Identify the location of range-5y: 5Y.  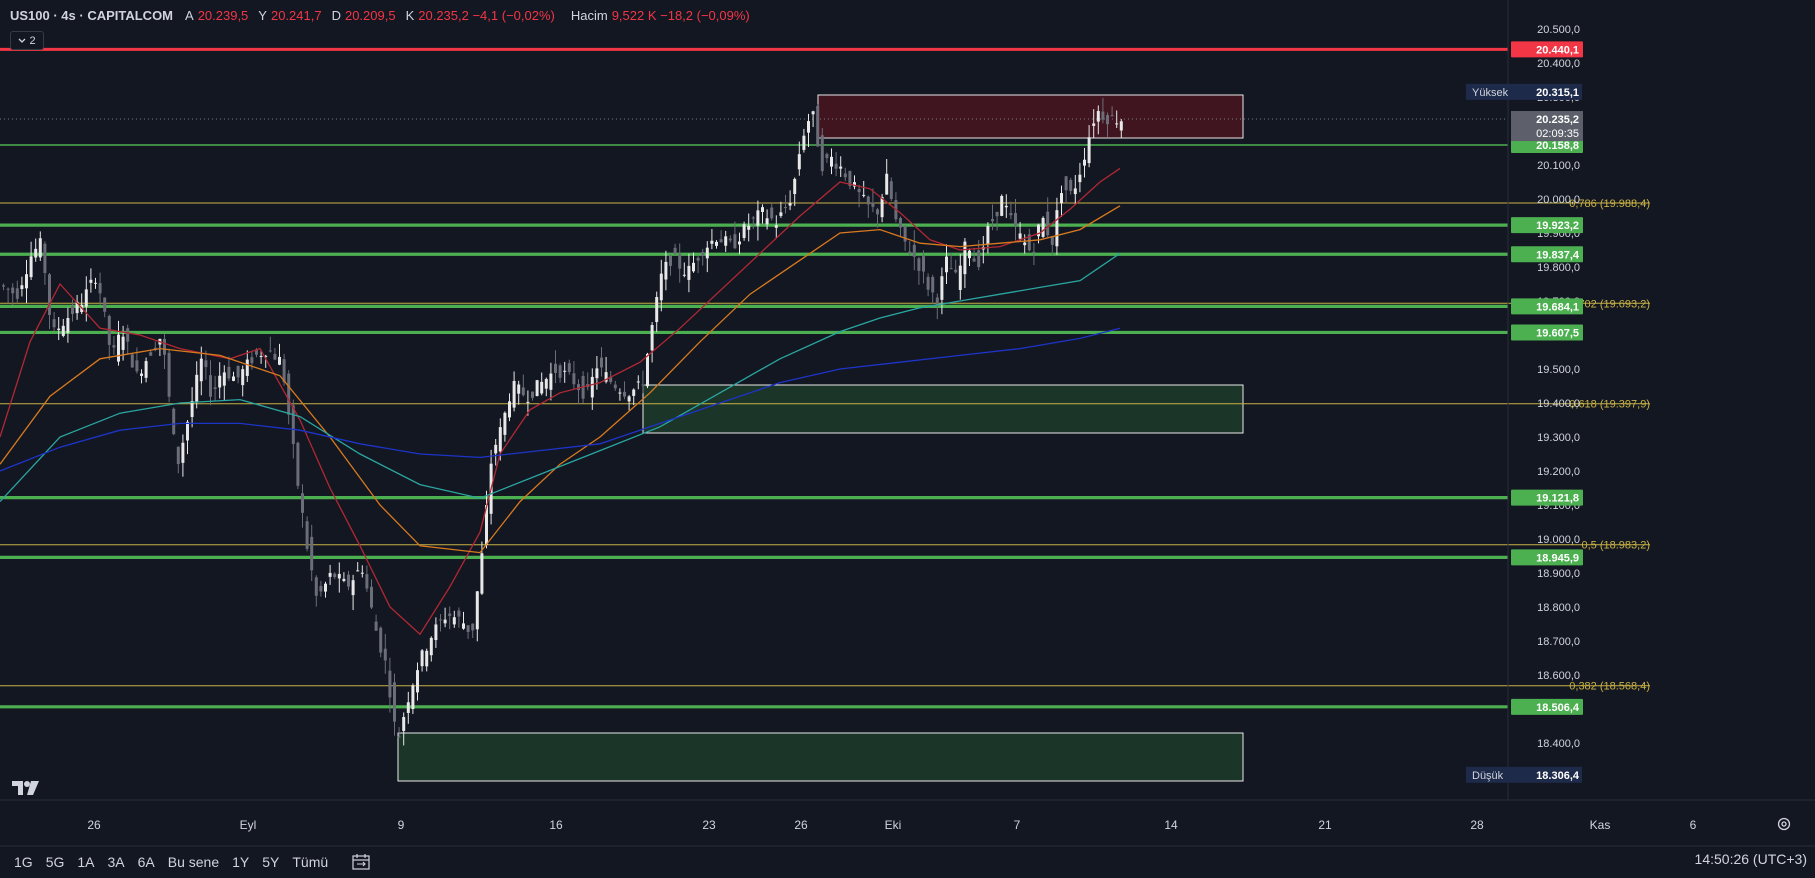
(271, 862).